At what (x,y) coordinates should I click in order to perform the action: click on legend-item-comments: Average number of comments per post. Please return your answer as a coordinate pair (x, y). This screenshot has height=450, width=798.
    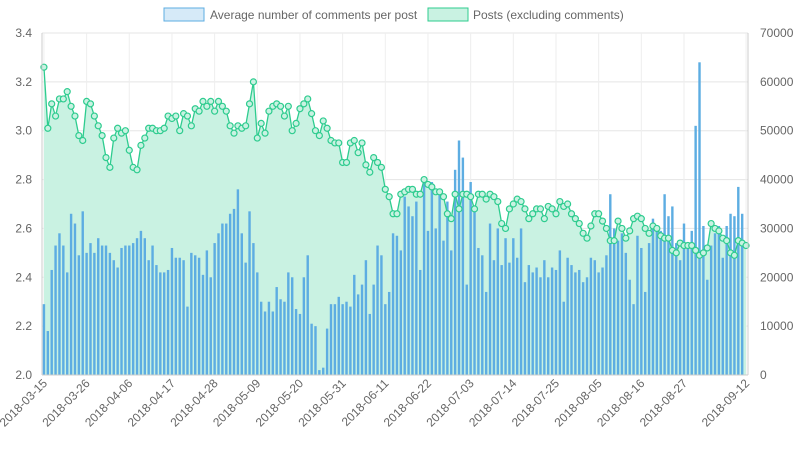
    Looking at the image, I should click on (290, 14).